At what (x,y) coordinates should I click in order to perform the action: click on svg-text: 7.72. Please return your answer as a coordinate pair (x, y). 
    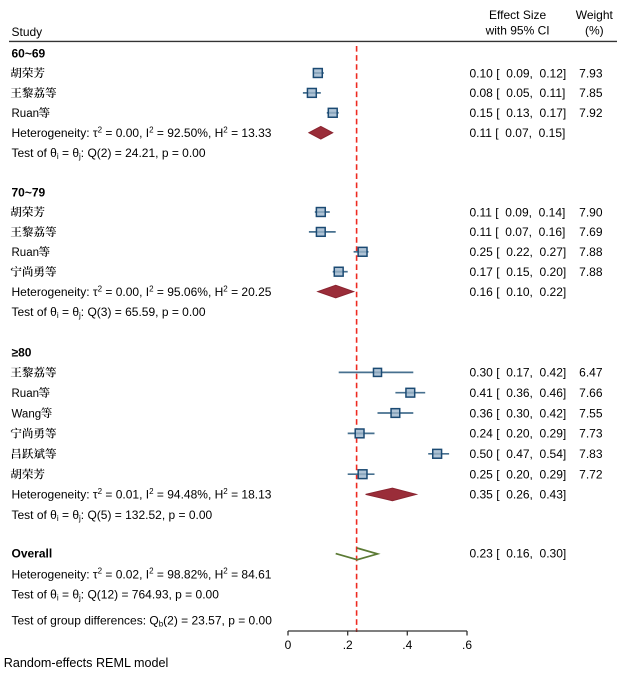
    Looking at the image, I should click on (591, 475).